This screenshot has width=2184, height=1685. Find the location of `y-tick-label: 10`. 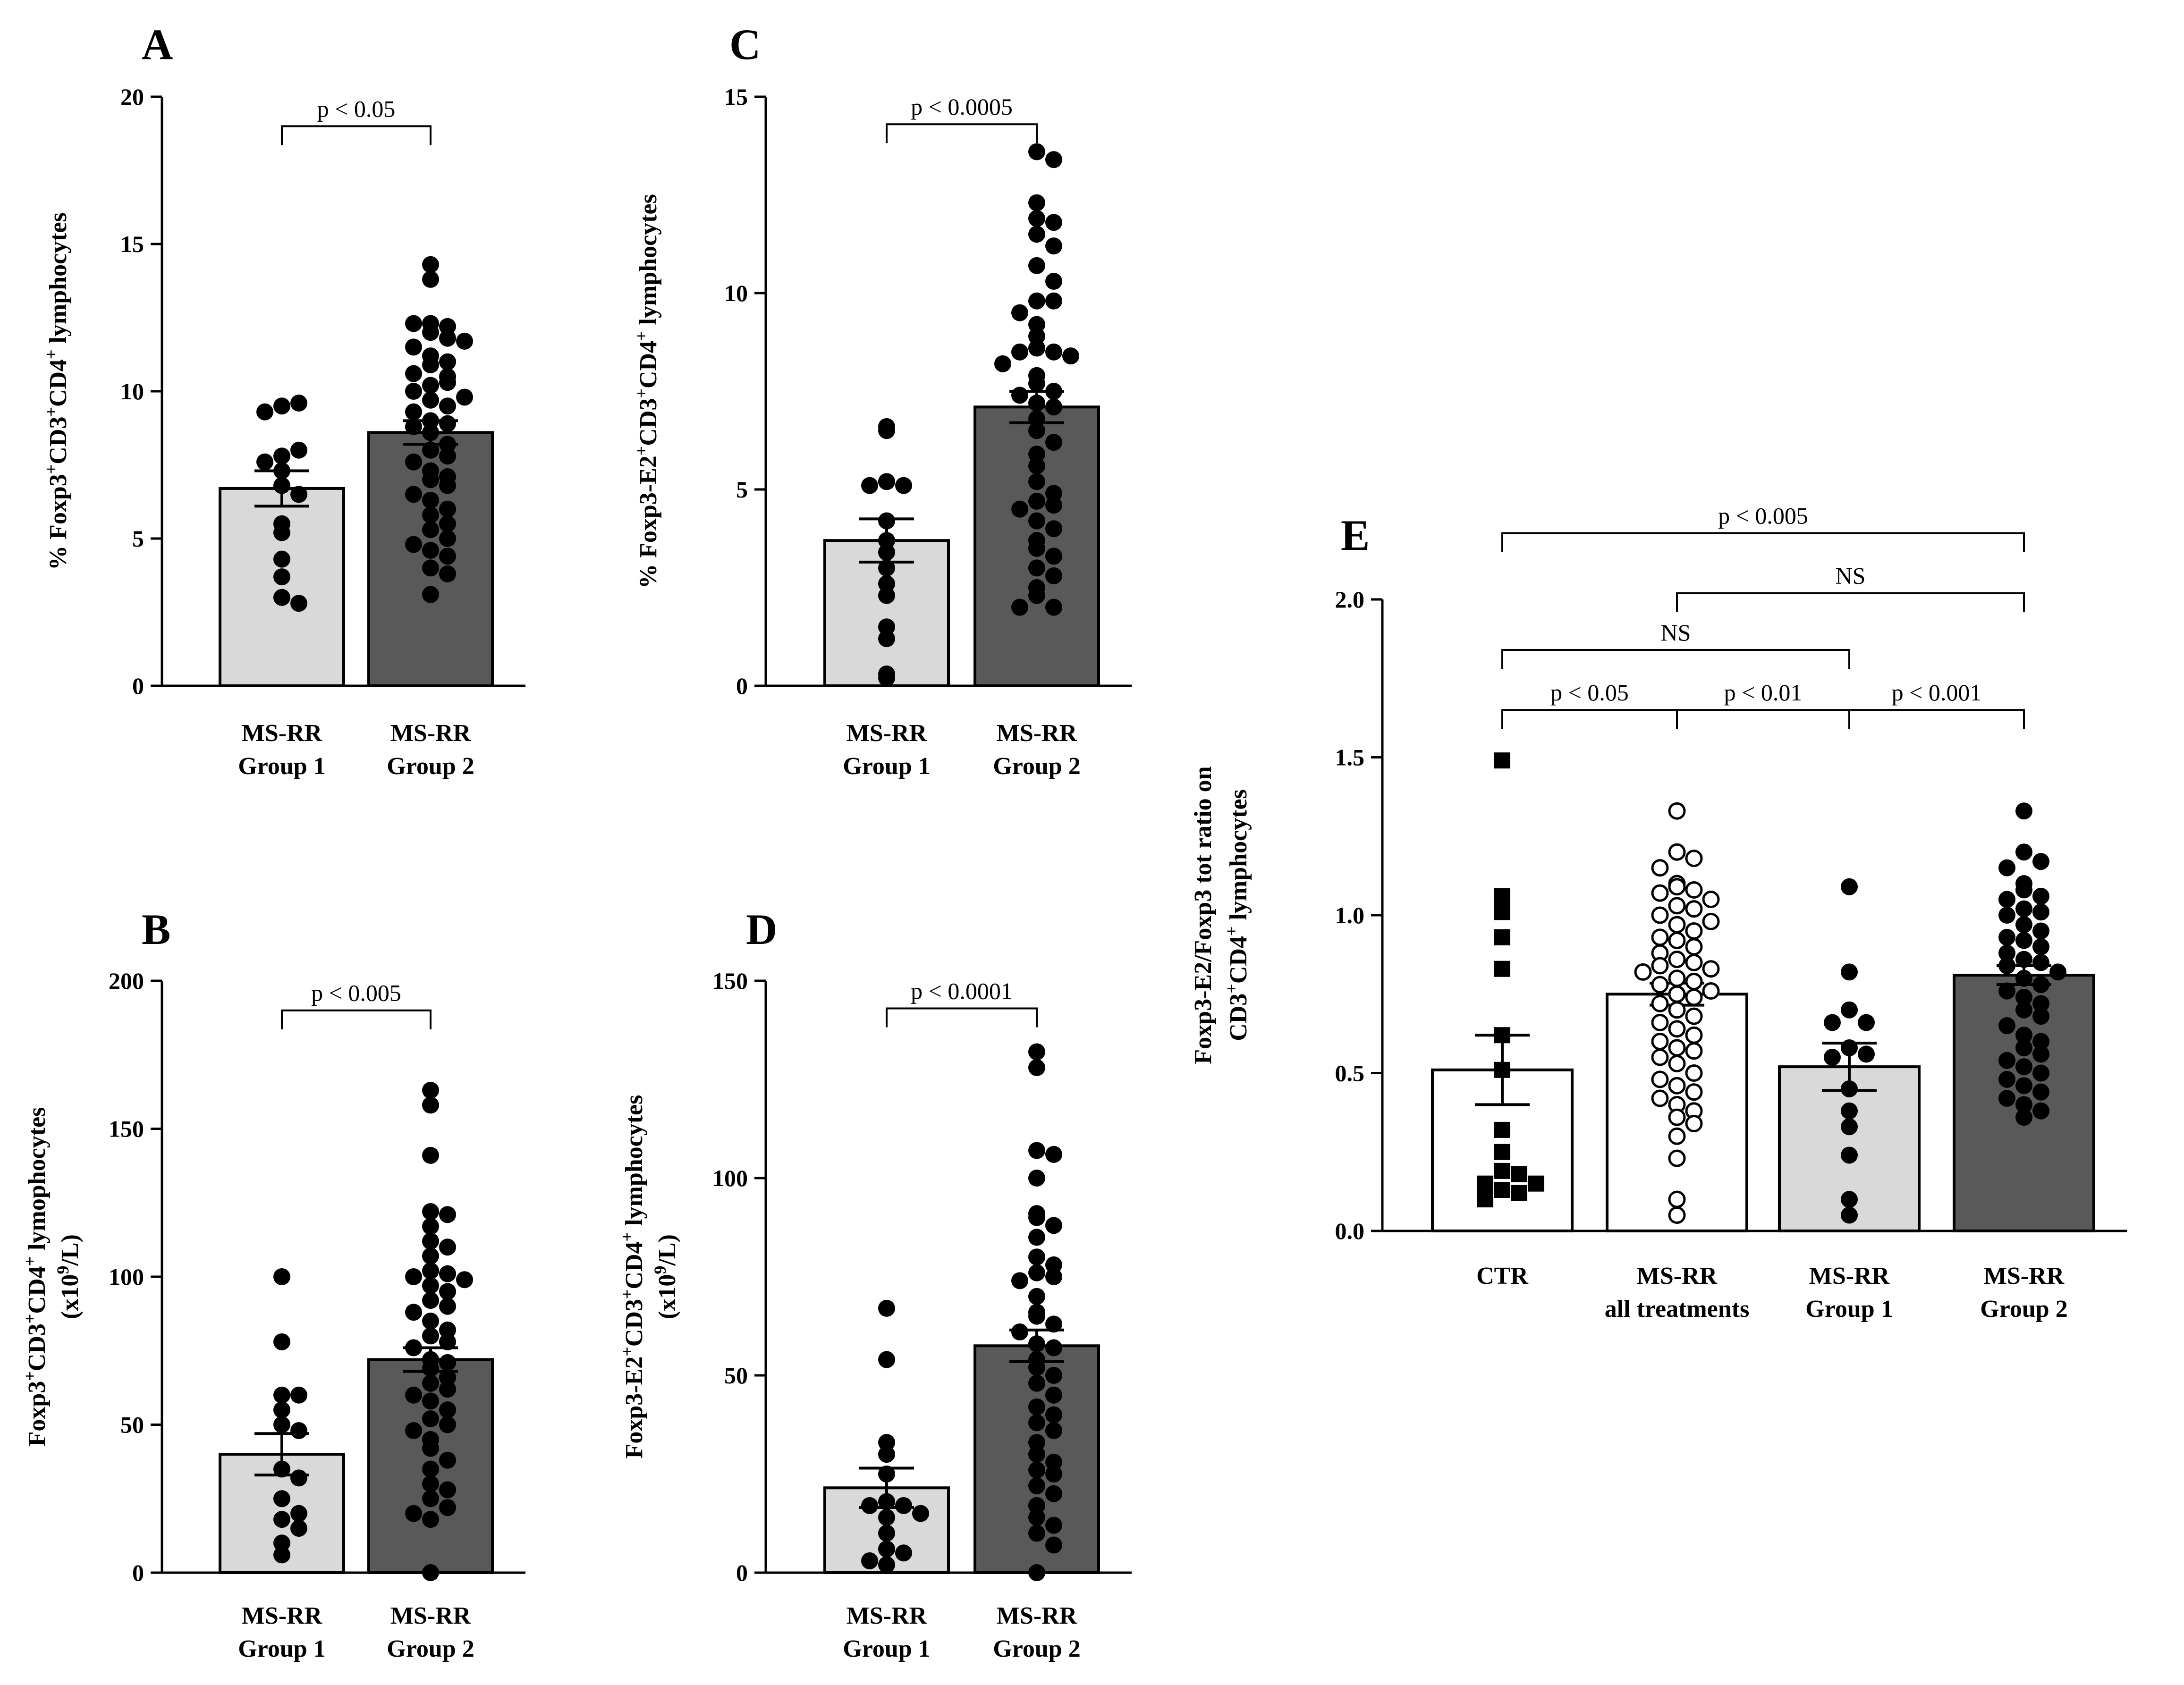

y-tick-label: 10 is located at coordinates (736, 293).